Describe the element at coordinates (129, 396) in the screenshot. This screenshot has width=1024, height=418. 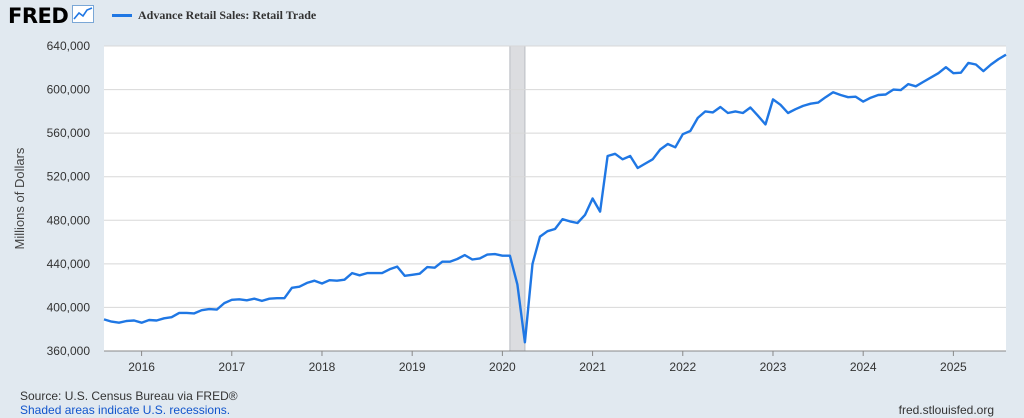
I see `source-note: Source: U.S. Census Bureau via FRED®` at that location.